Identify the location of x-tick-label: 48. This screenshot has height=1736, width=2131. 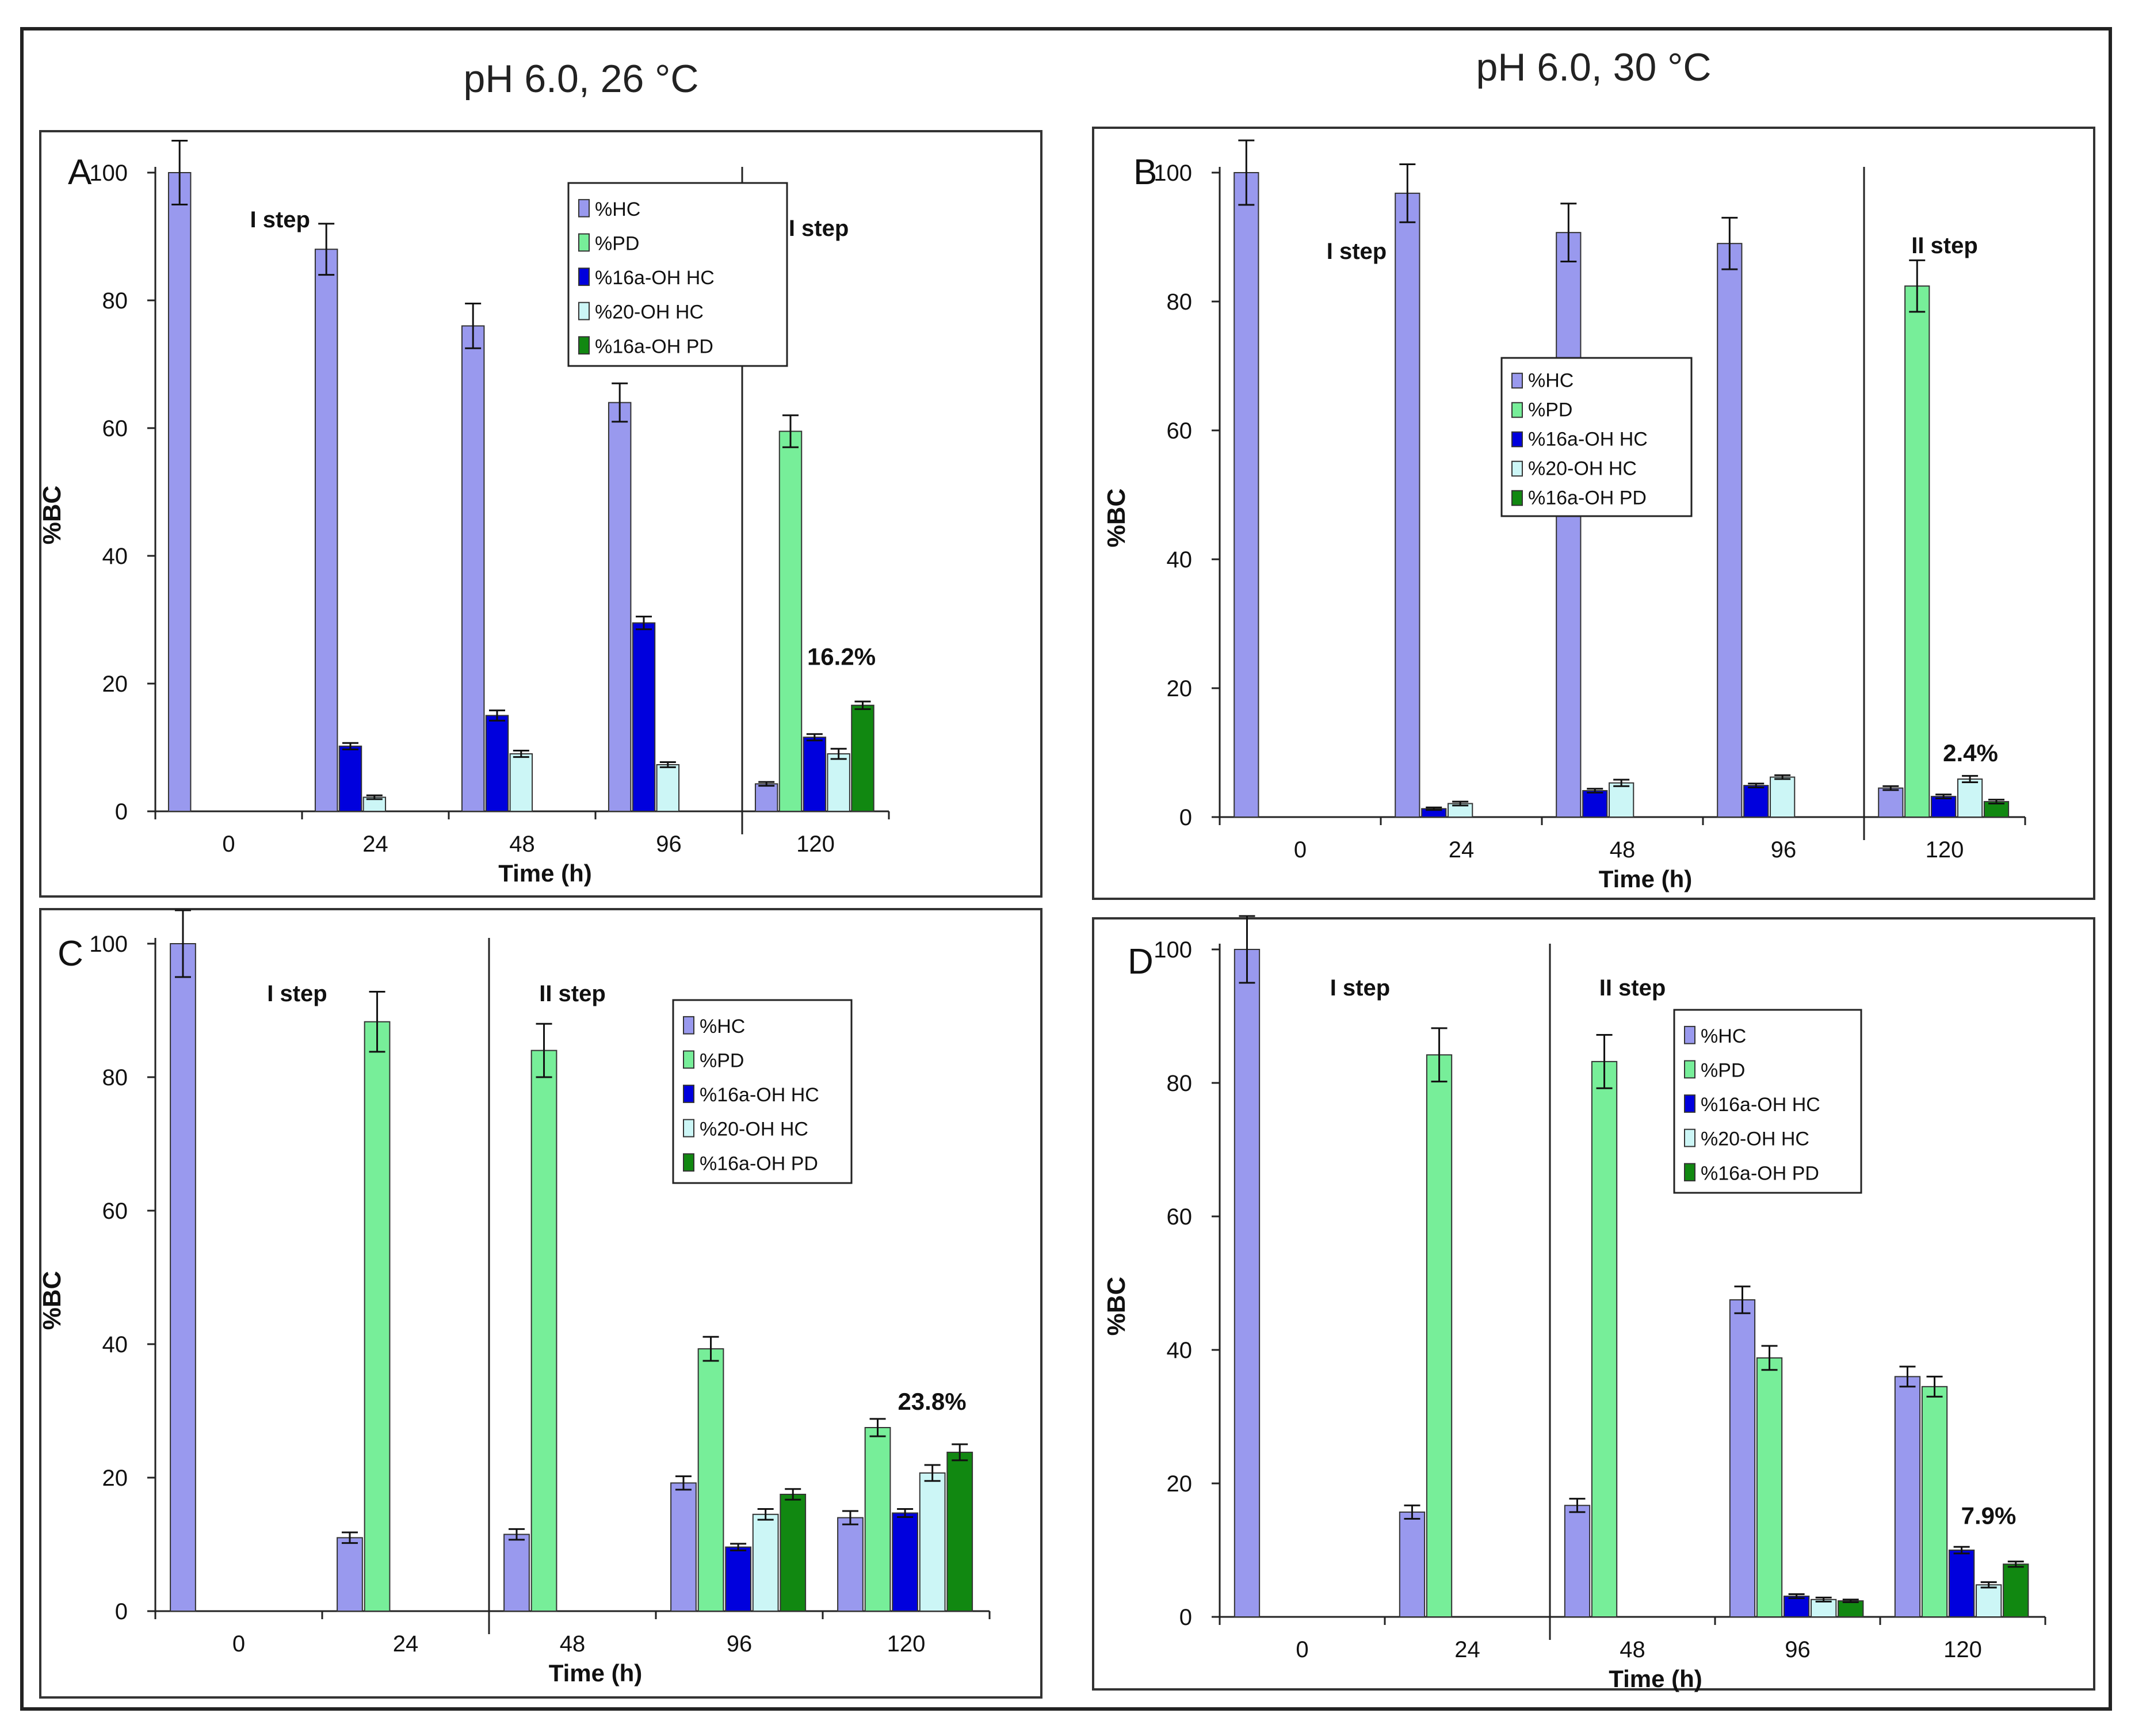
(522, 844).